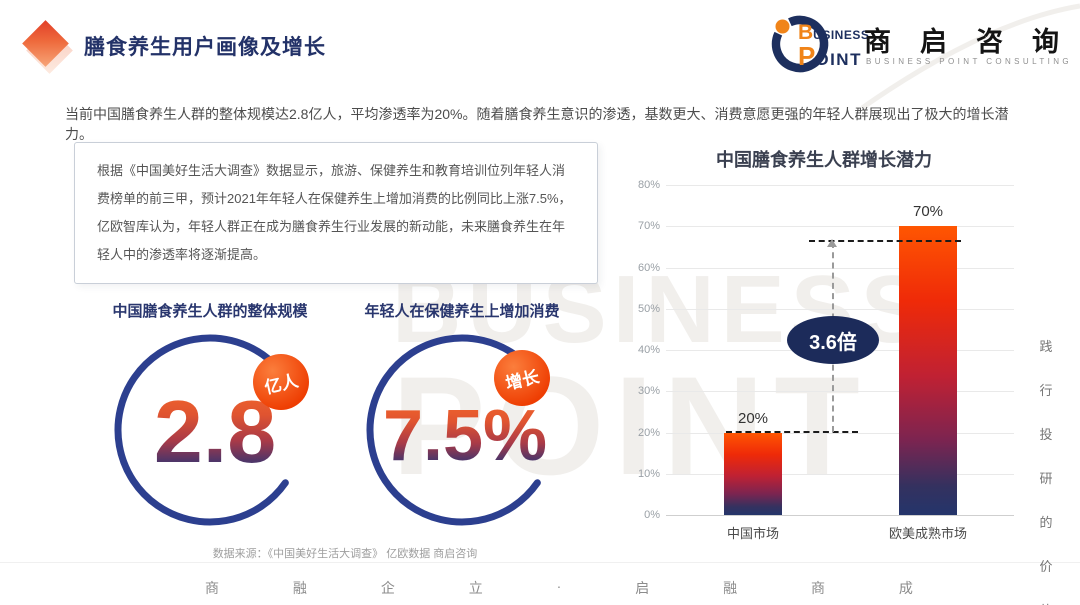 Image resolution: width=1080 pixels, height=605 pixels. I want to click on footer-char: ·, so click(559, 586).